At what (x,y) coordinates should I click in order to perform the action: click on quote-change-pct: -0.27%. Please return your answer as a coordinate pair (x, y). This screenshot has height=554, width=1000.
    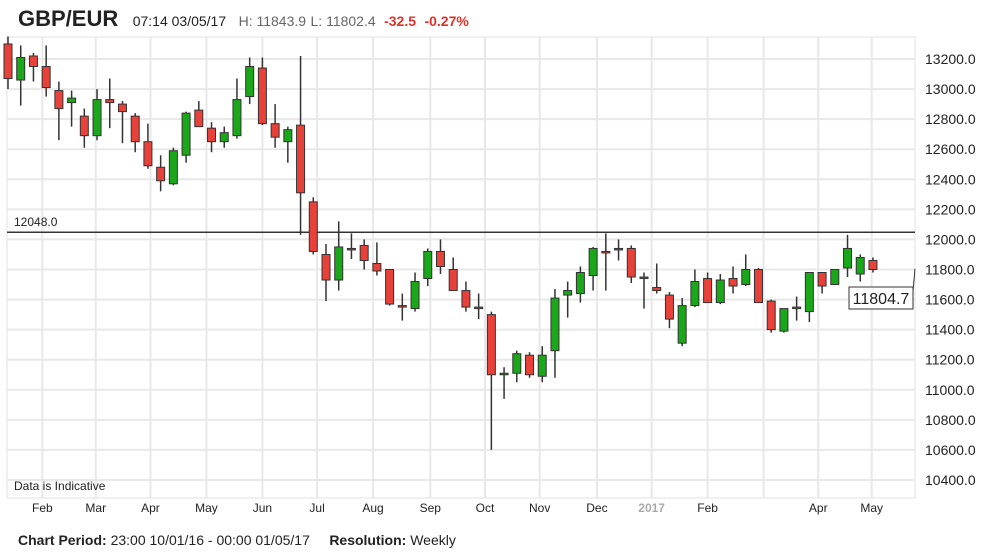
    Looking at the image, I should click on (446, 21).